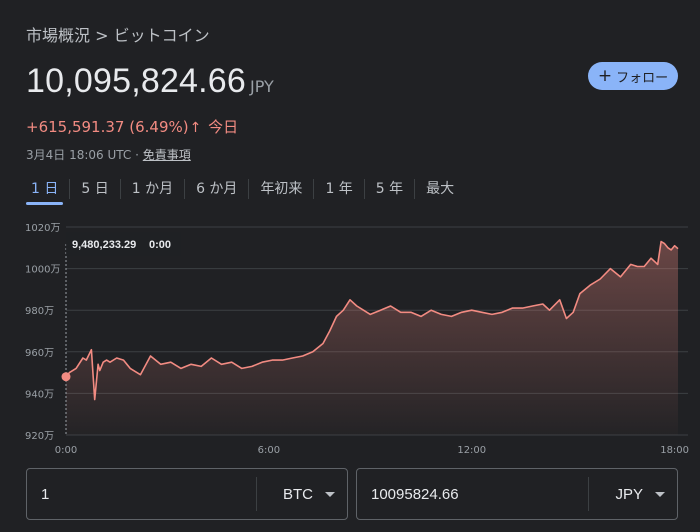 The height and width of the screenshot is (532, 700). Describe the element at coordinates (517, 494) in the screenshot. I see `converter-to: 10095824.66 JPY` at that location.